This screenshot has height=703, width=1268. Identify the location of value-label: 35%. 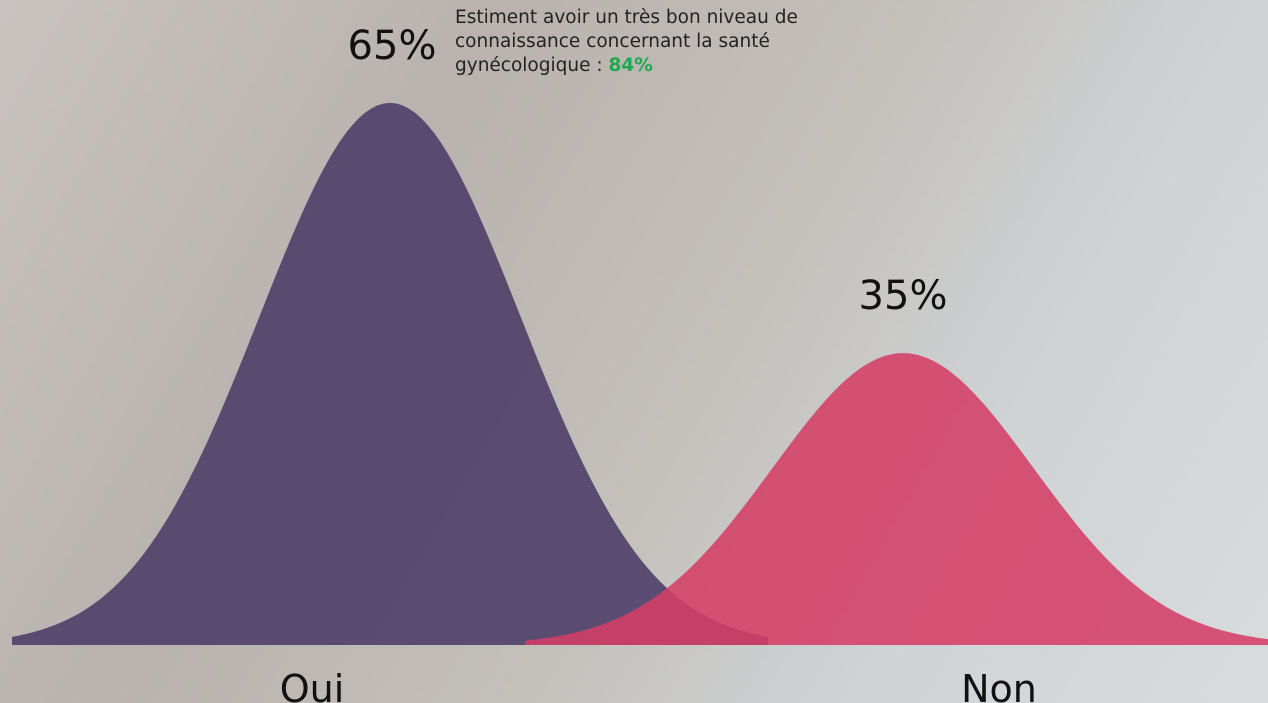
(903, 296).